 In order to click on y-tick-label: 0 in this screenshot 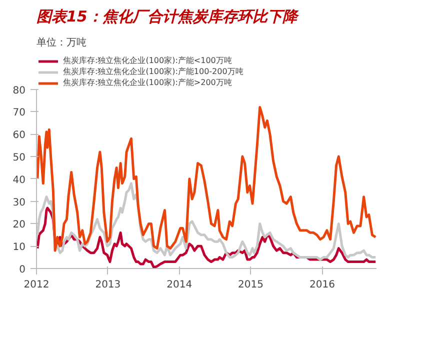, I will do `click(22, 270)`.